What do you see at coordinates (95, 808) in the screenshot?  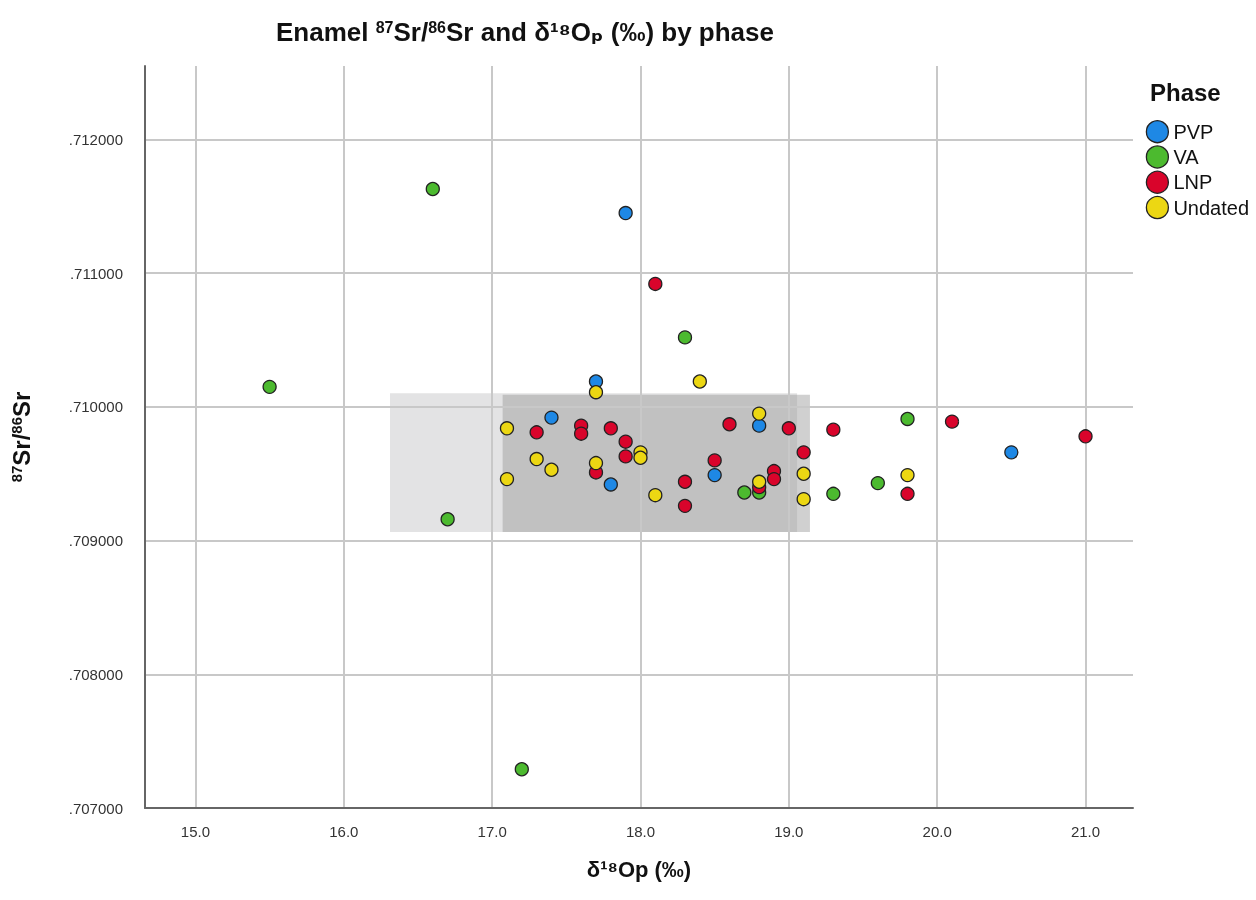 I see `y-tick-label: .707000` at bounding box center [95, 808].